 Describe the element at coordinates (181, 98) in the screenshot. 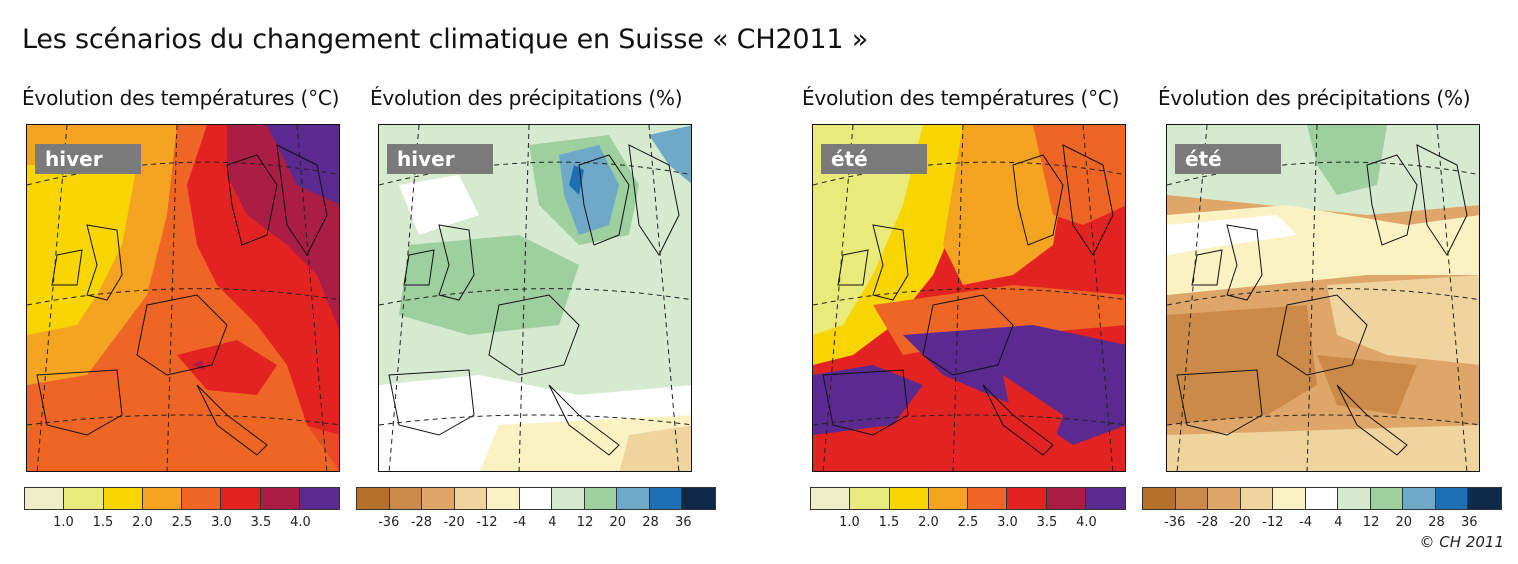

I see `panel-heading-winter-temperature: Évolution des températures (°C)` at that location.